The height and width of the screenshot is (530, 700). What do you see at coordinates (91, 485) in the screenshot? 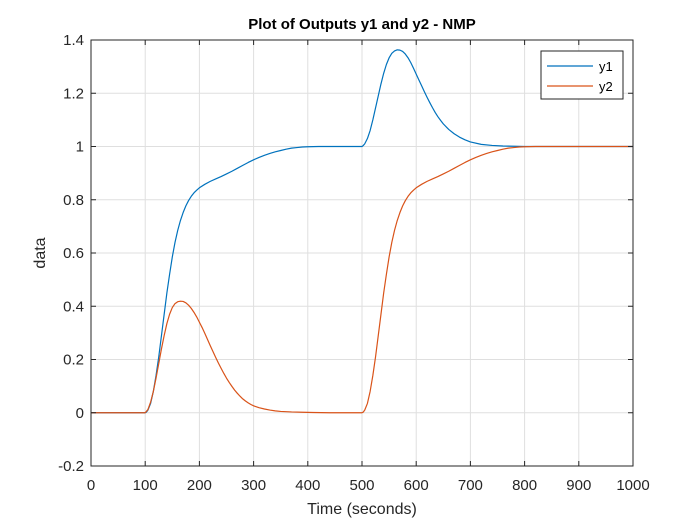
I see `x-tick-label: 0` at bounding box center [91, 485].